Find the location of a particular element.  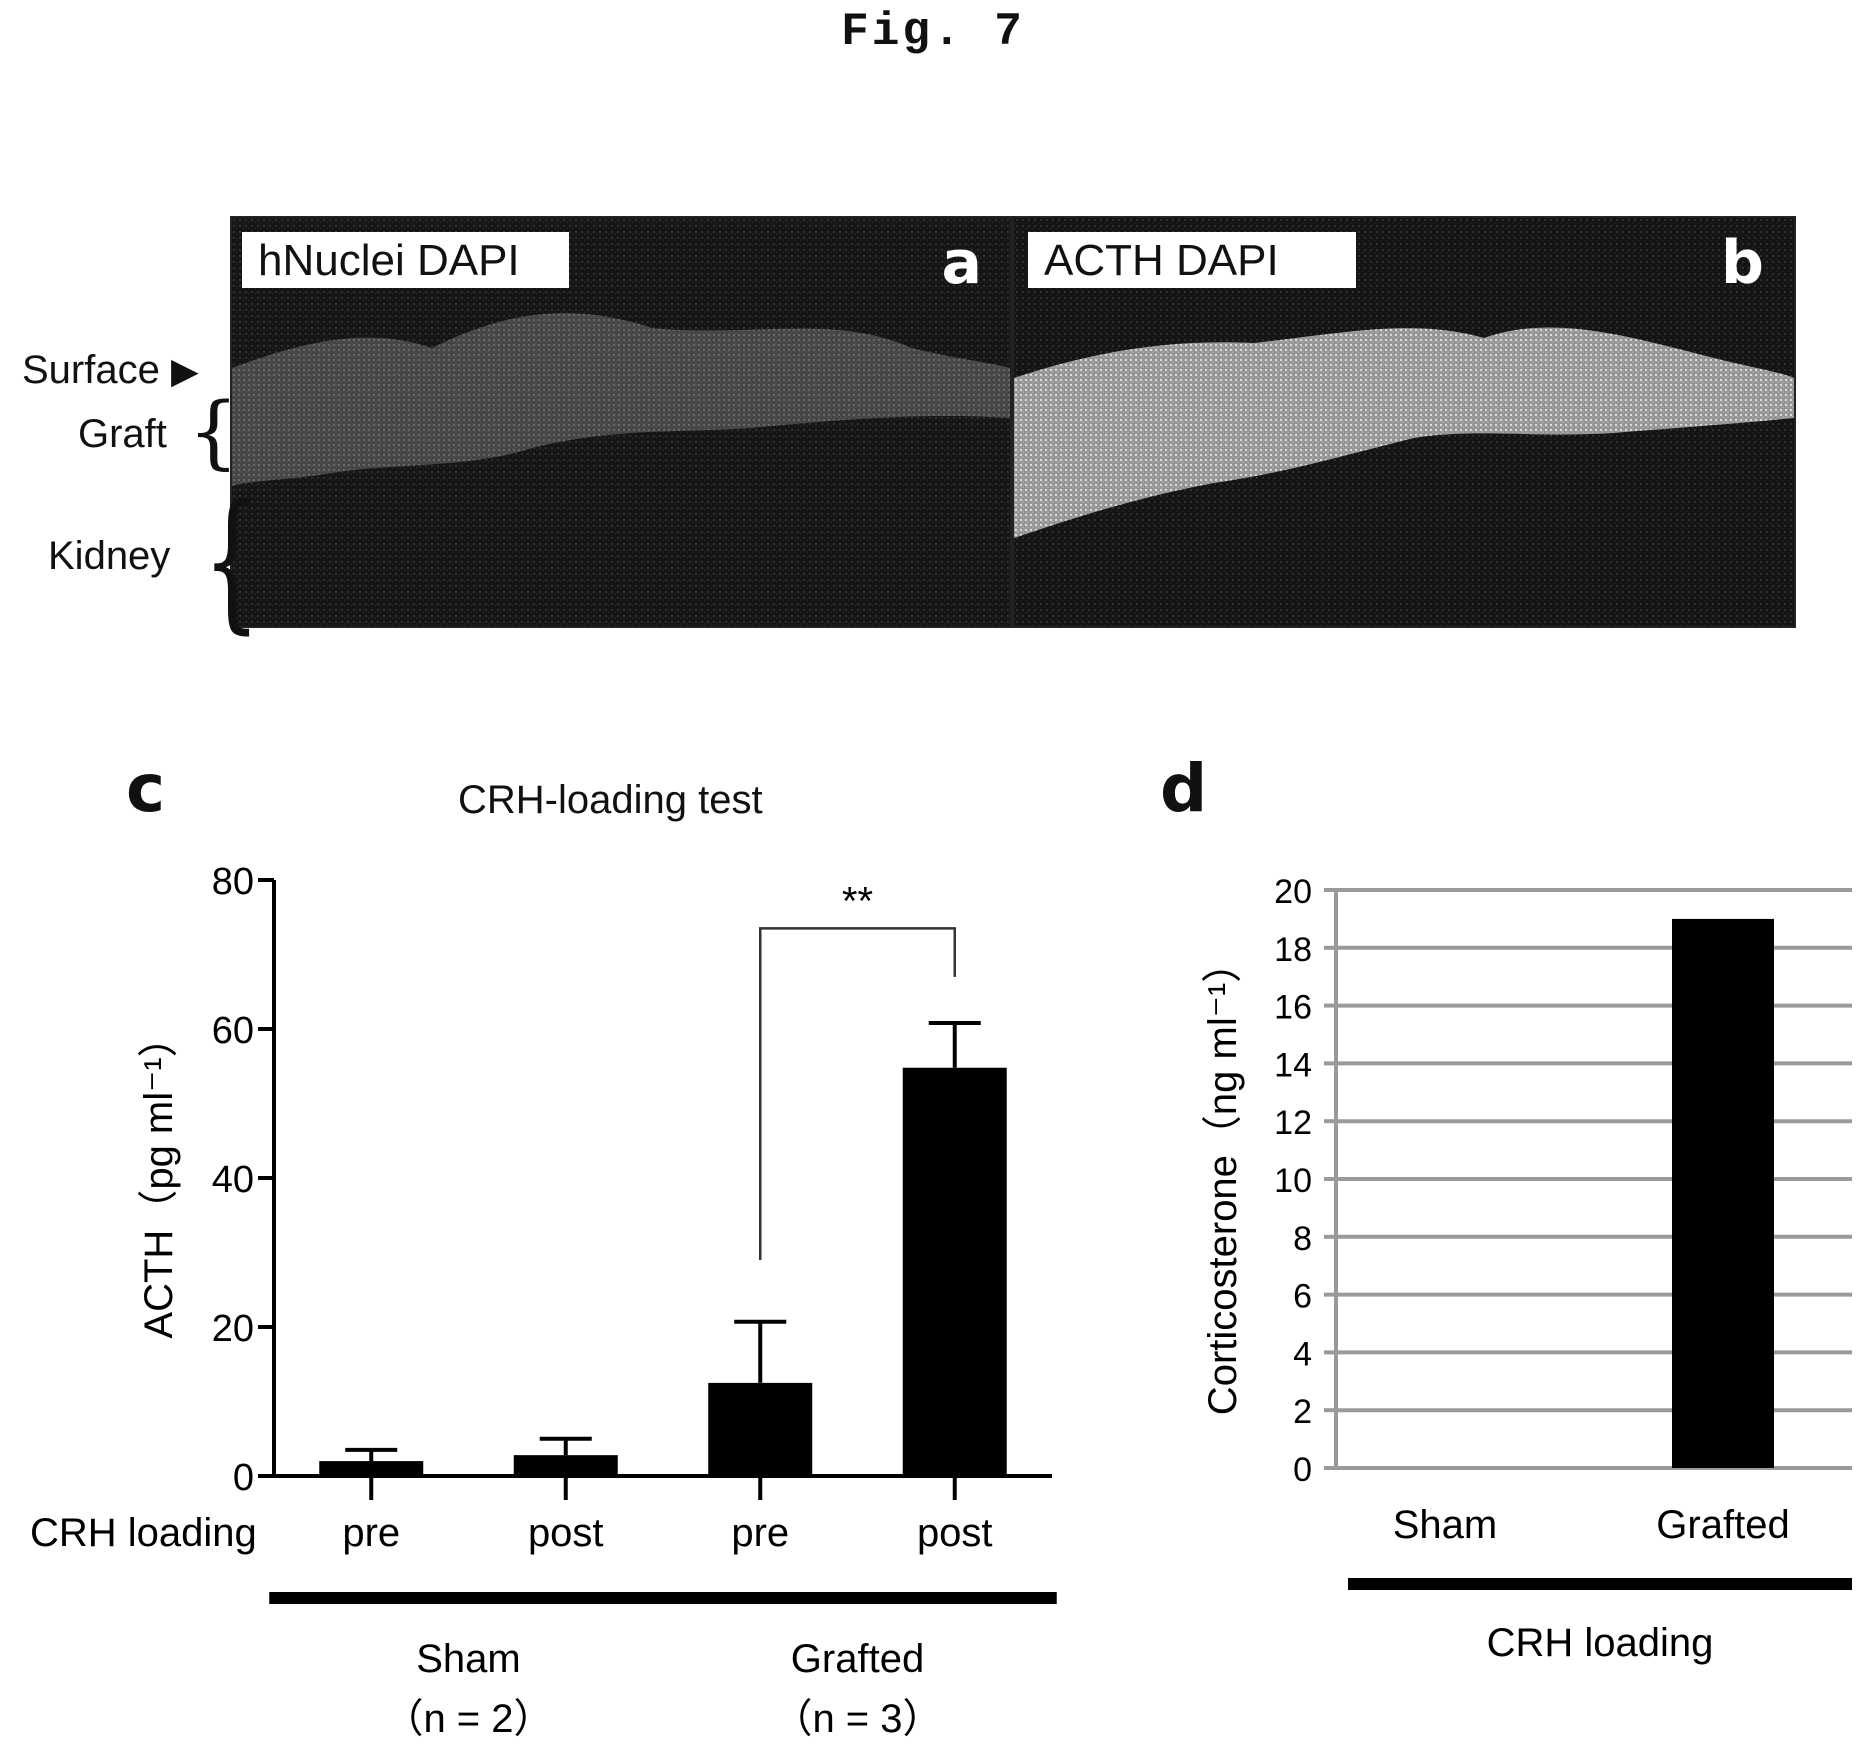

chart-d-y-tick-label: 12 is located at coordinates (1293, 1123).